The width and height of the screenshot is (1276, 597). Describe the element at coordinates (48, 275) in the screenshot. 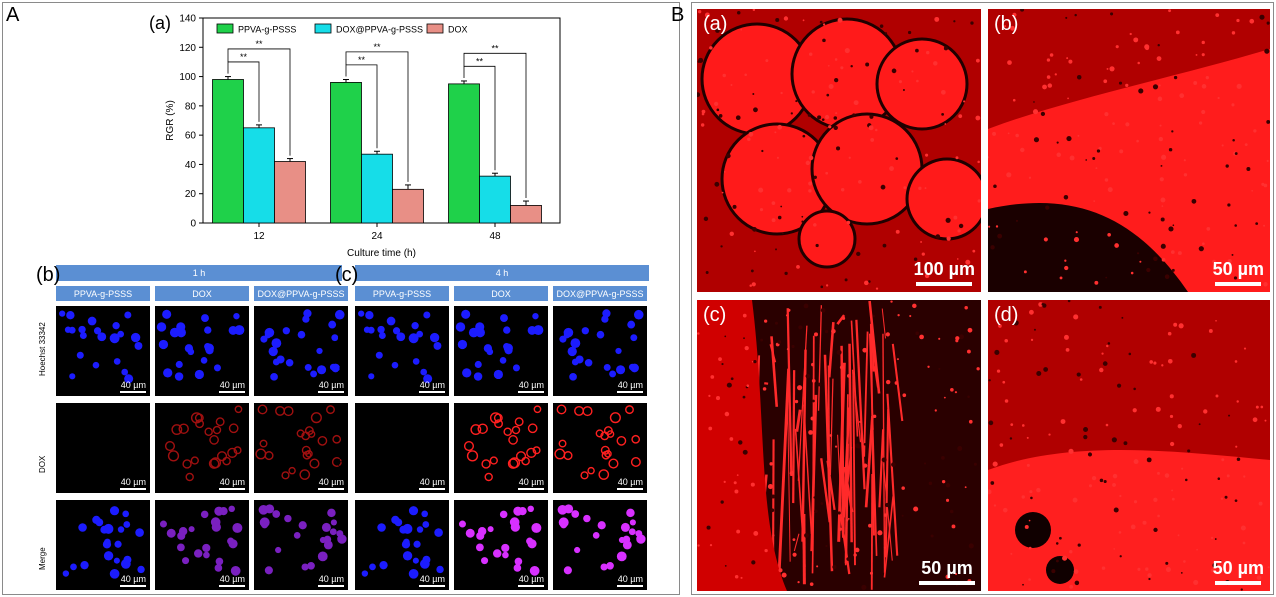

I see `panel-label: (b)` at that location.